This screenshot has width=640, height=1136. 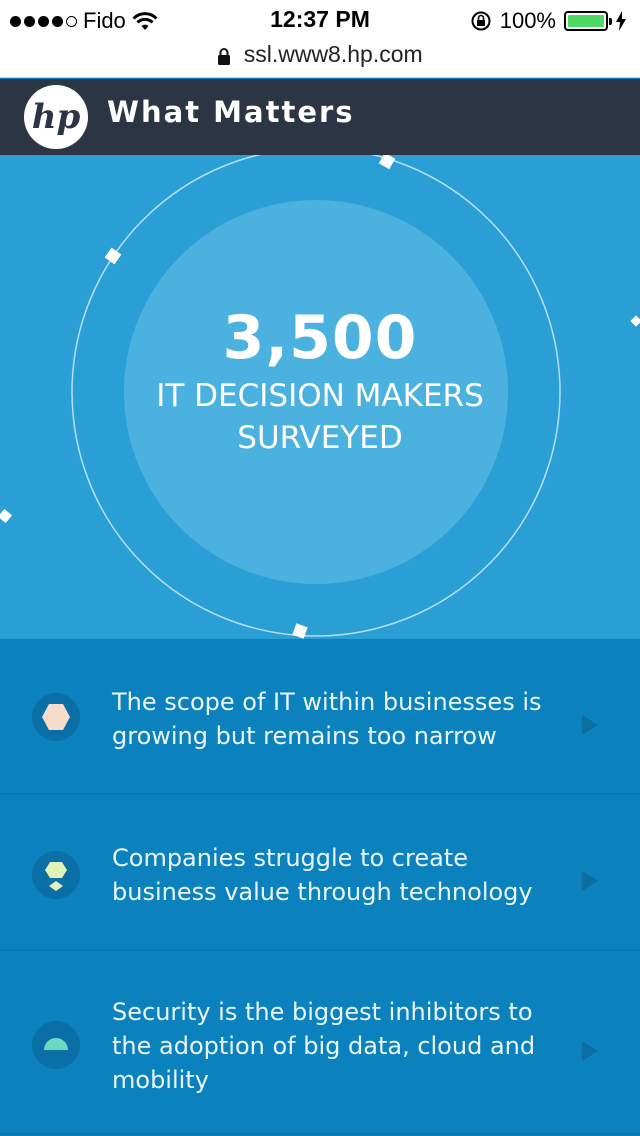 I want to click on hero-stat-number: 3,500, so click(x=320, y=338).